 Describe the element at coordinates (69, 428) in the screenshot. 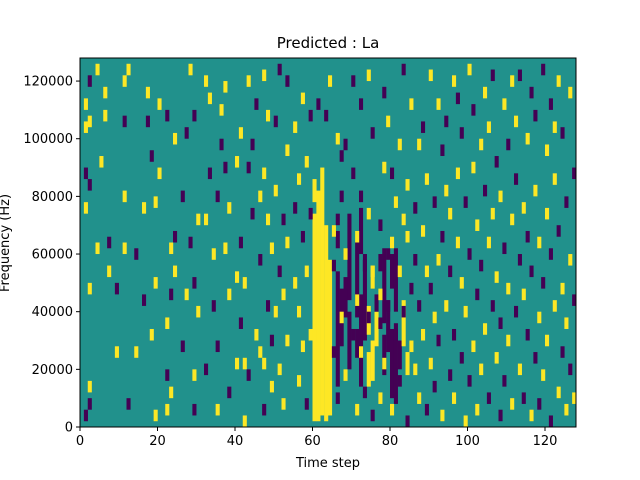

I see `y-tick-label: 0` at that location.